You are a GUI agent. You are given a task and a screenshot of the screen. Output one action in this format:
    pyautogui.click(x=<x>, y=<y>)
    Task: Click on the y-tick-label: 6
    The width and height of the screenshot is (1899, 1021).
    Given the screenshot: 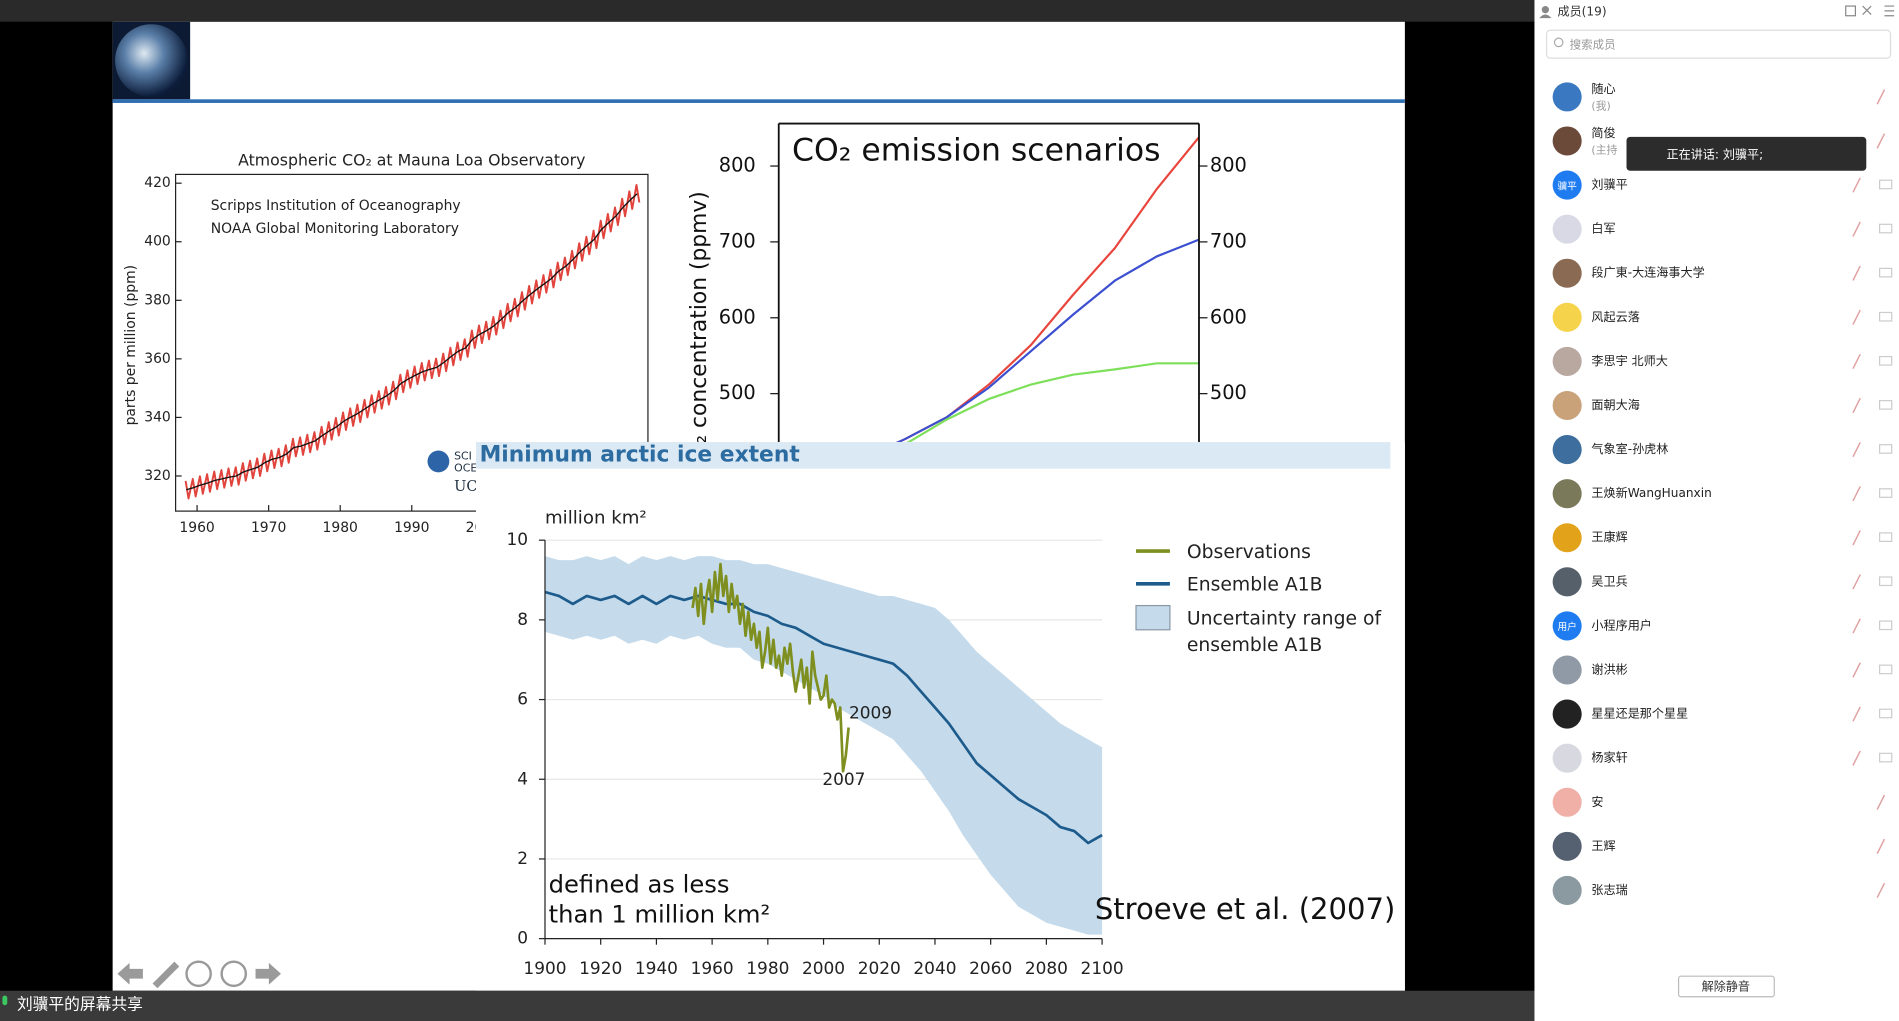 What is the action you would take?
    pyautogui.click(x=522, y=699)
    